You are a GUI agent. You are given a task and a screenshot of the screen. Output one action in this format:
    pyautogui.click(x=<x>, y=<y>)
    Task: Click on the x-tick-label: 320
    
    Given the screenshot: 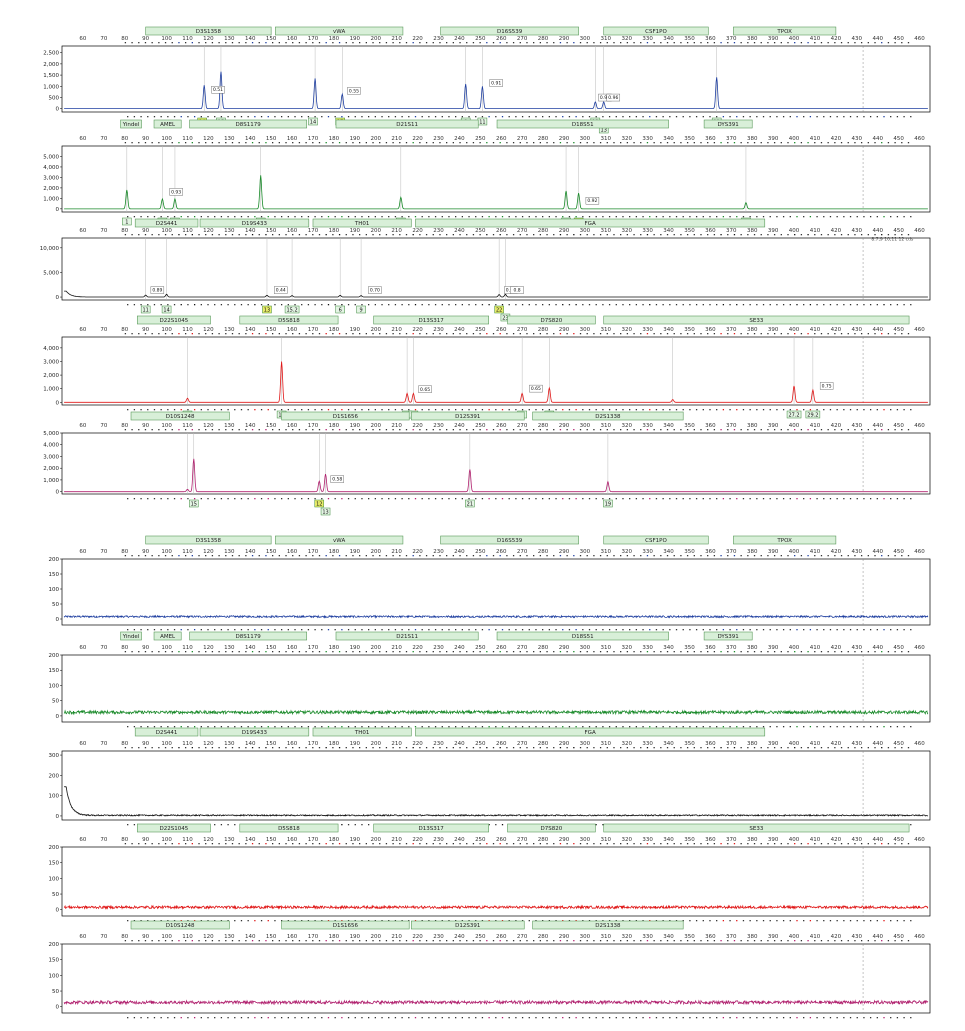 What is the action you would take?
    pyautogui.click(x=626, y=330)
    